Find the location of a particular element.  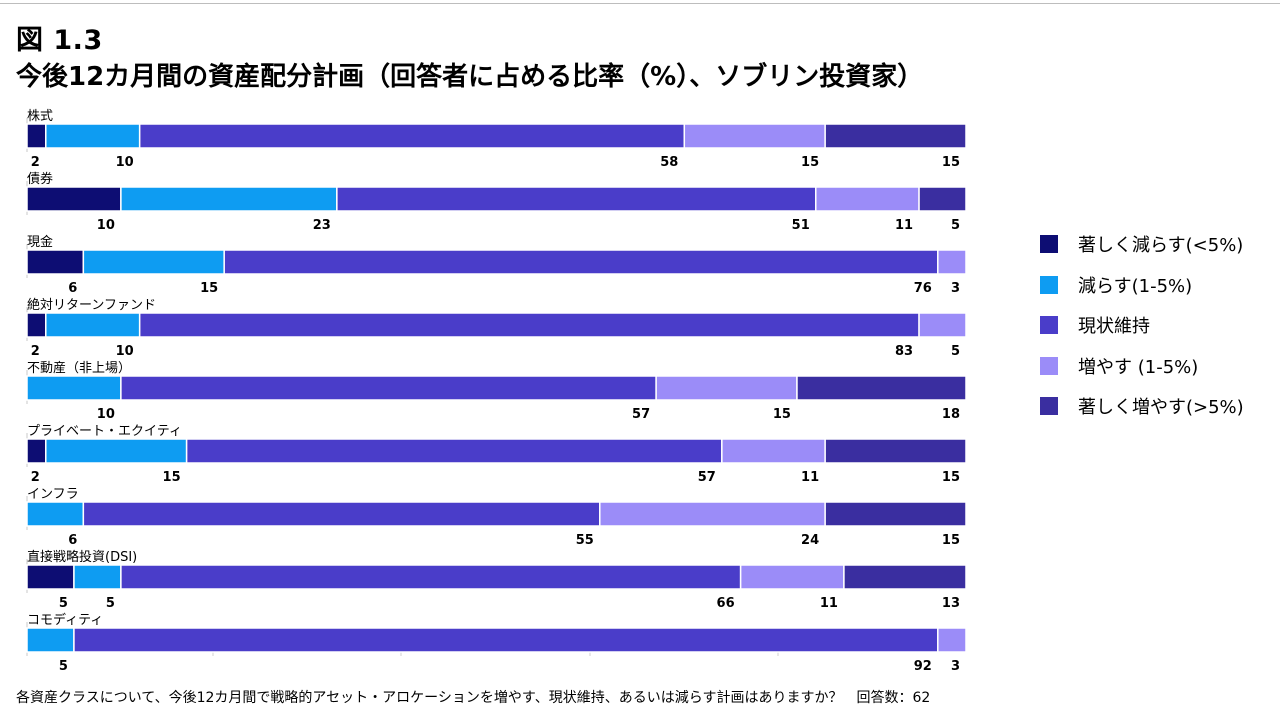

data-label: 76 is located at coordinates (923, 288).